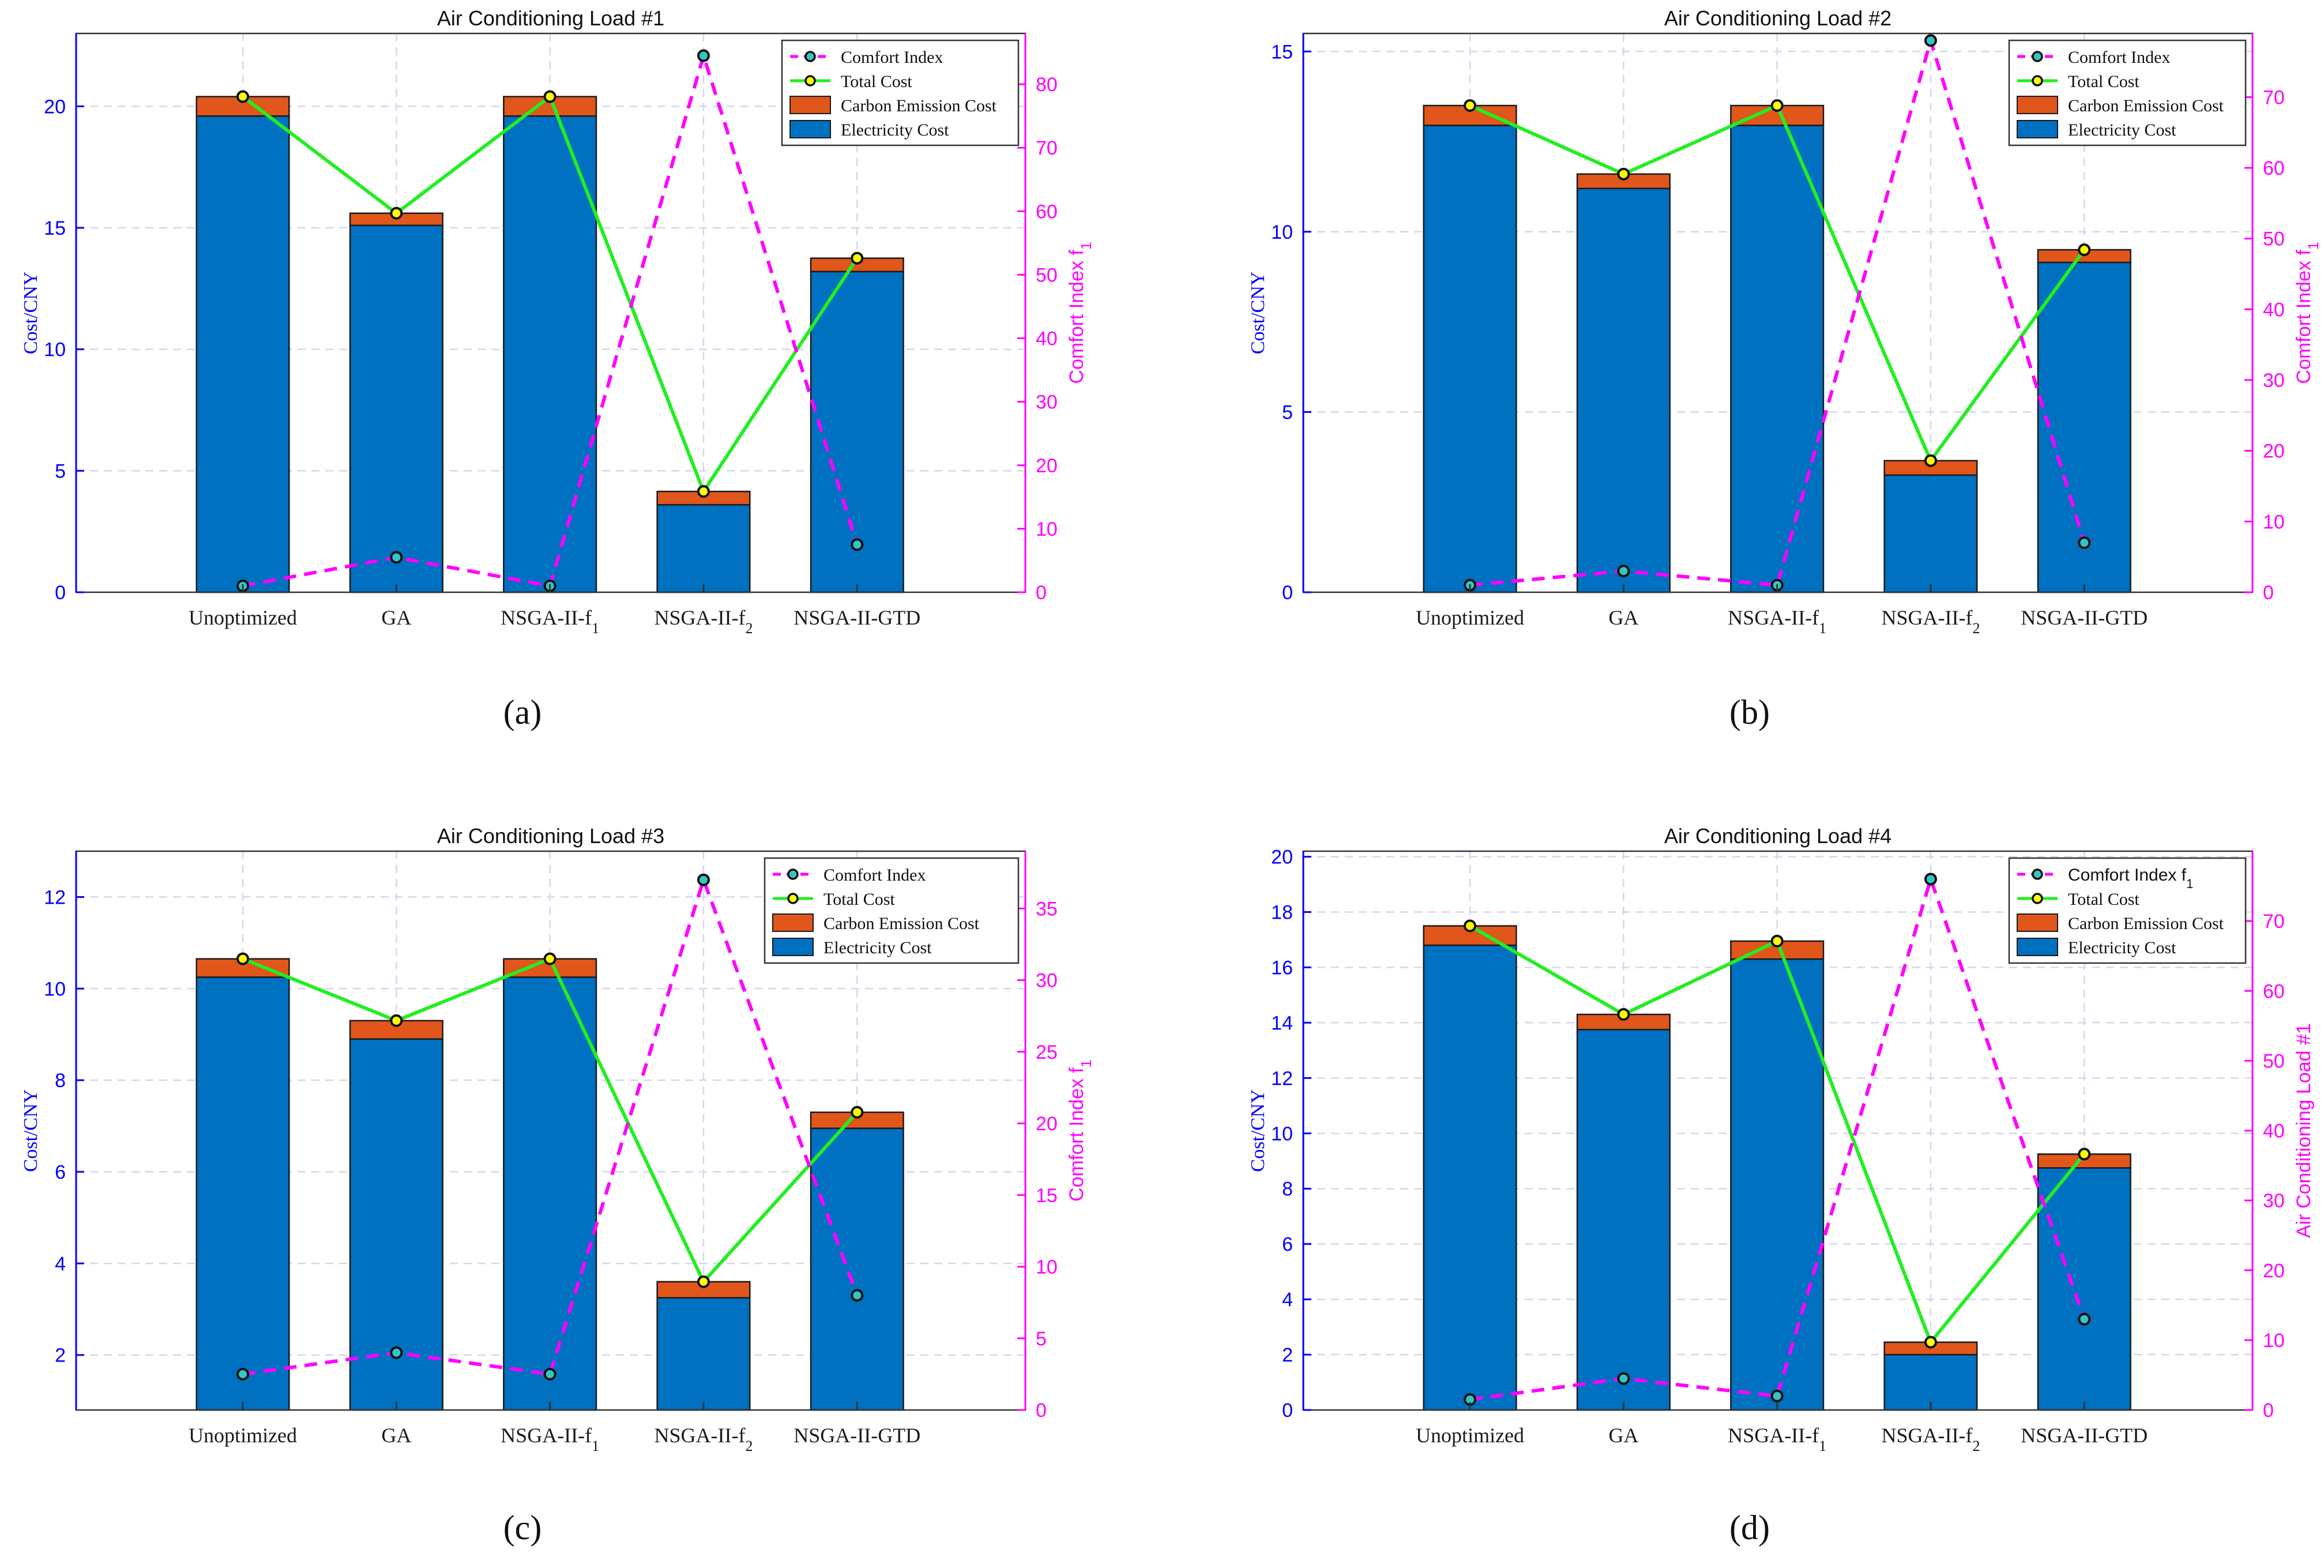 The height and width of the screenshot is (1568, 2324). Describe the element at coordinates (396, 618) in the screenshot. I see `category-label: GA` at that location.